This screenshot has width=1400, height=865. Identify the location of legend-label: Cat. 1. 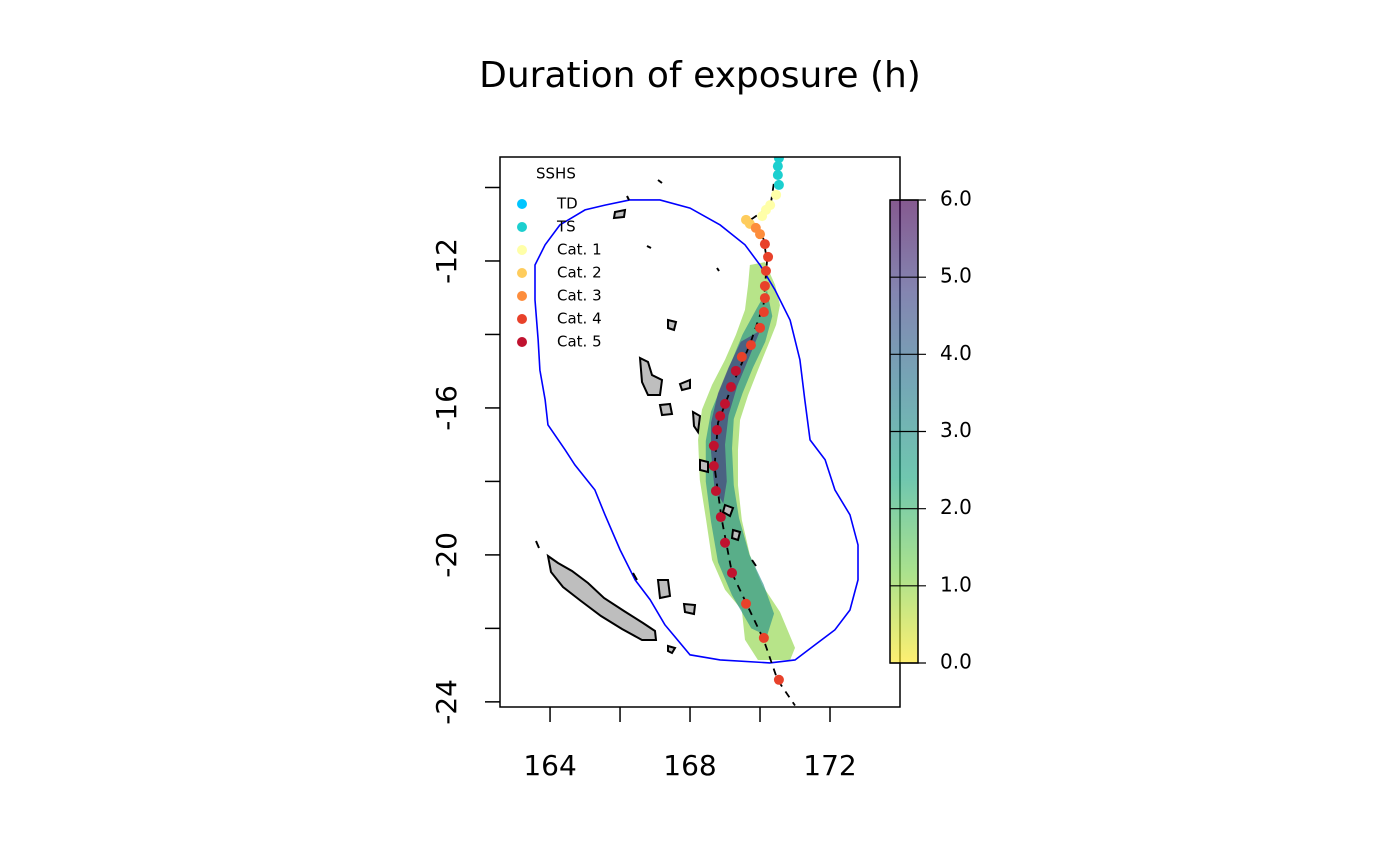
(579, 250).